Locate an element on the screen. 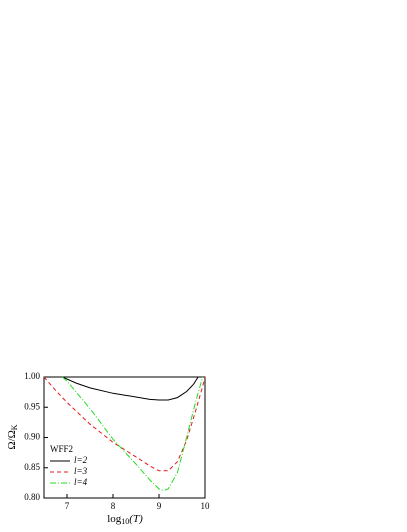 The image size is (407, 532). legend-label: l=2 is located at coordinates (81, 460).